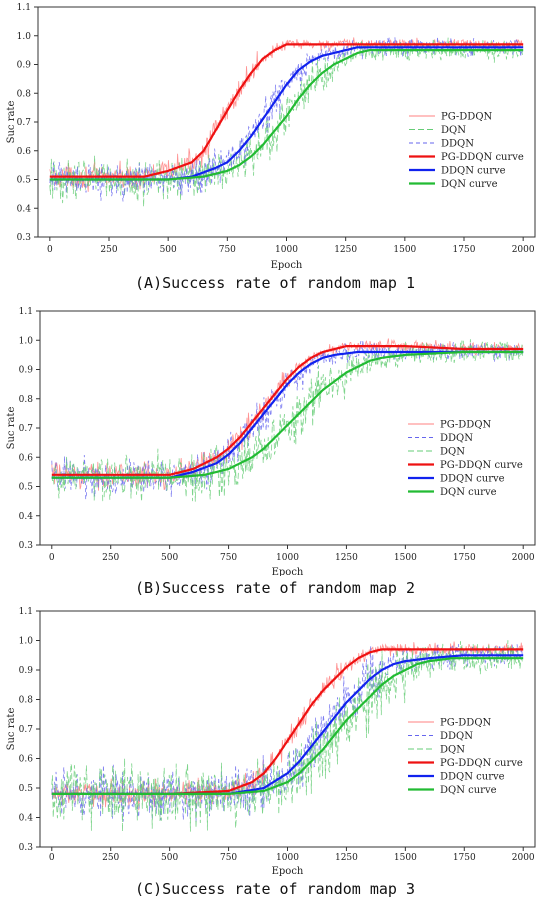 This screenshot has width=550, height=908. Describe the element at coordinates (275, 283) in the screenshot. I see `chart-caption: (A)Success rate of random map 1` at that location.